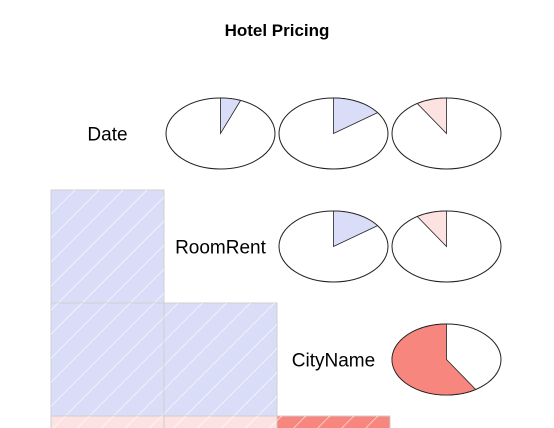 The image size is (554, 428). I want to click on pie-cell-date-population, so click(446, 133).